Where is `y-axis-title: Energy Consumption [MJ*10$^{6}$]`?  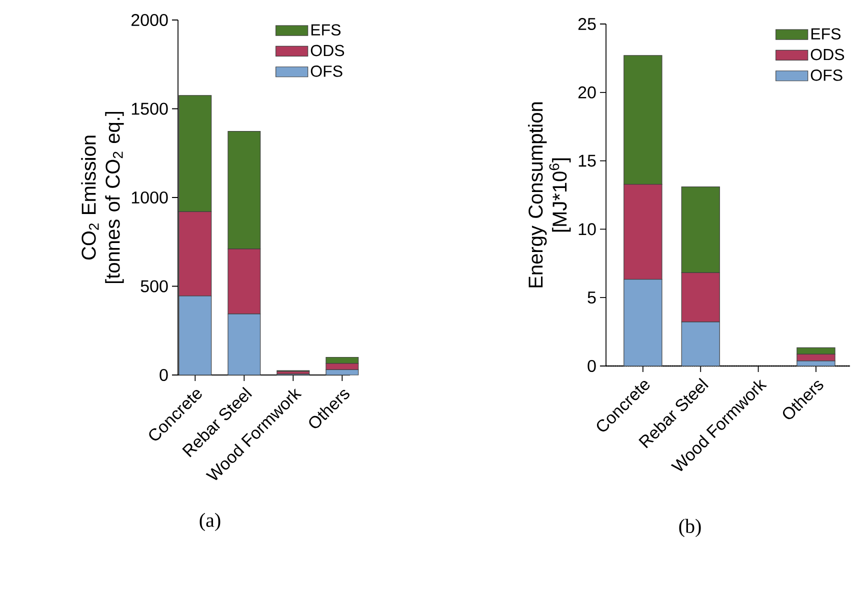 y-axis-title: Energy Consumption [MJ*10$^{6}$] is located at coordinates (549, 195).